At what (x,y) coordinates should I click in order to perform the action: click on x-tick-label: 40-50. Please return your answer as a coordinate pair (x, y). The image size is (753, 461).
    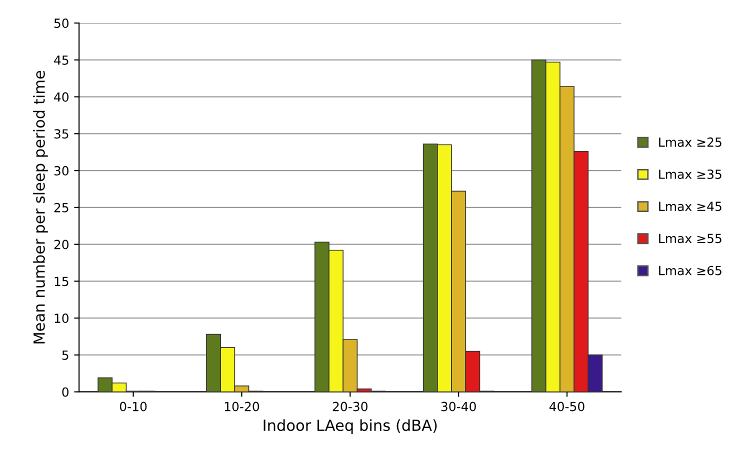
    Looking at the image, I should click on (566, 407).